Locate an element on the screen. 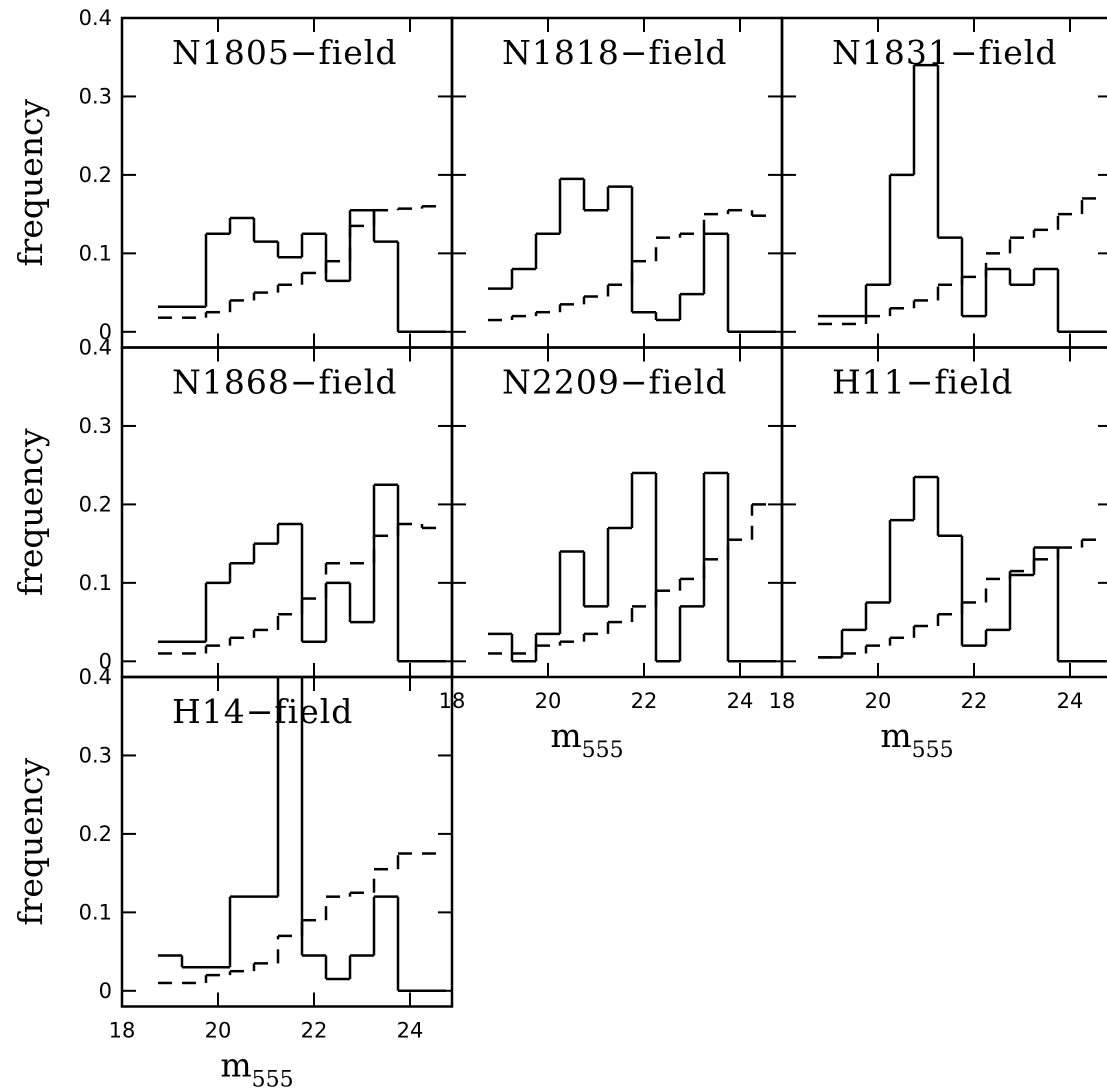  panel-title: N1831−field is located at coordinates (944, 52).